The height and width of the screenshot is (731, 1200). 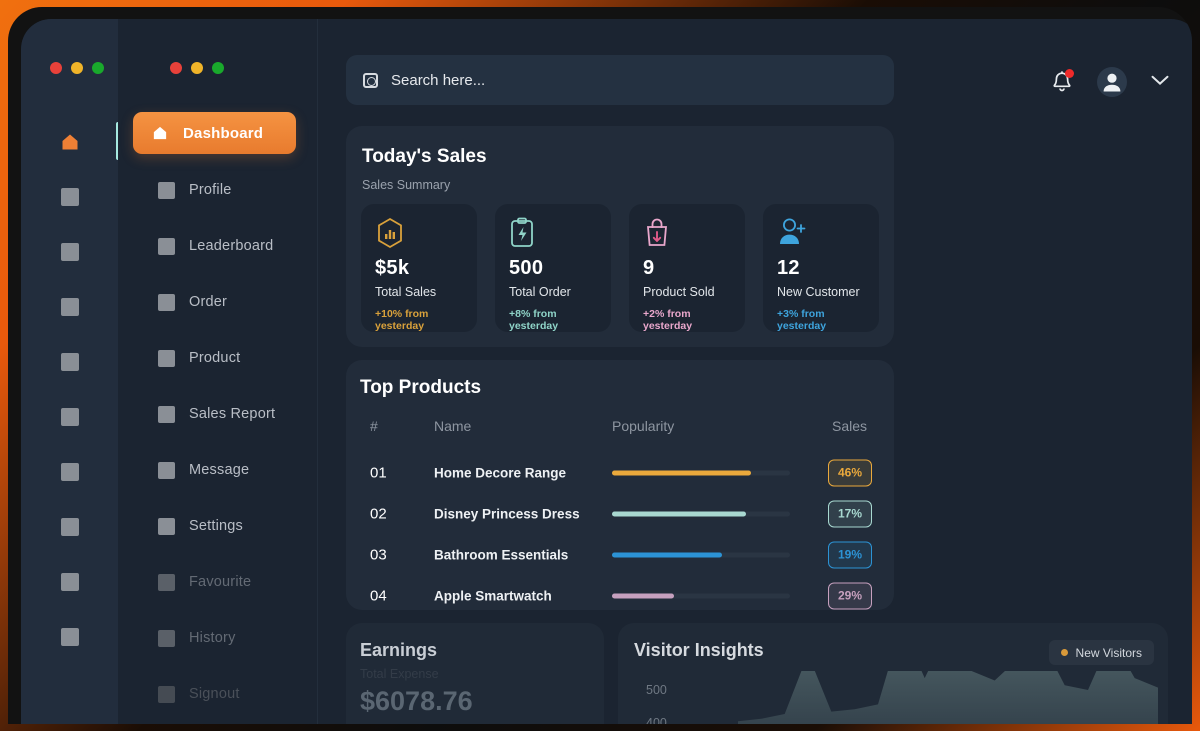 I want to click on sidebar-traffic-lights, so click(x=197, y=68).